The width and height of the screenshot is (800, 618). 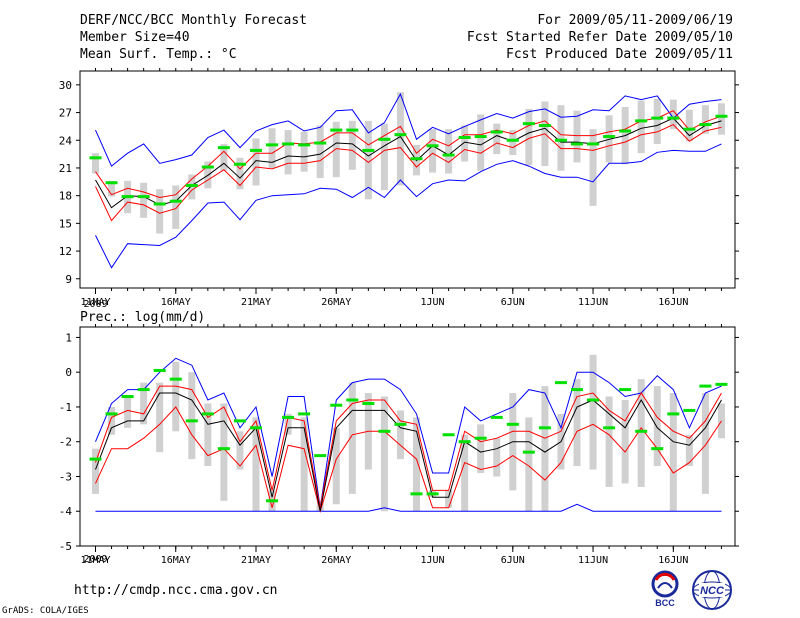 What do you see at coordinates (68, 337) in the screenshot?
I see `prec-y-tick-label: 1` at bounding box center [68, 337].